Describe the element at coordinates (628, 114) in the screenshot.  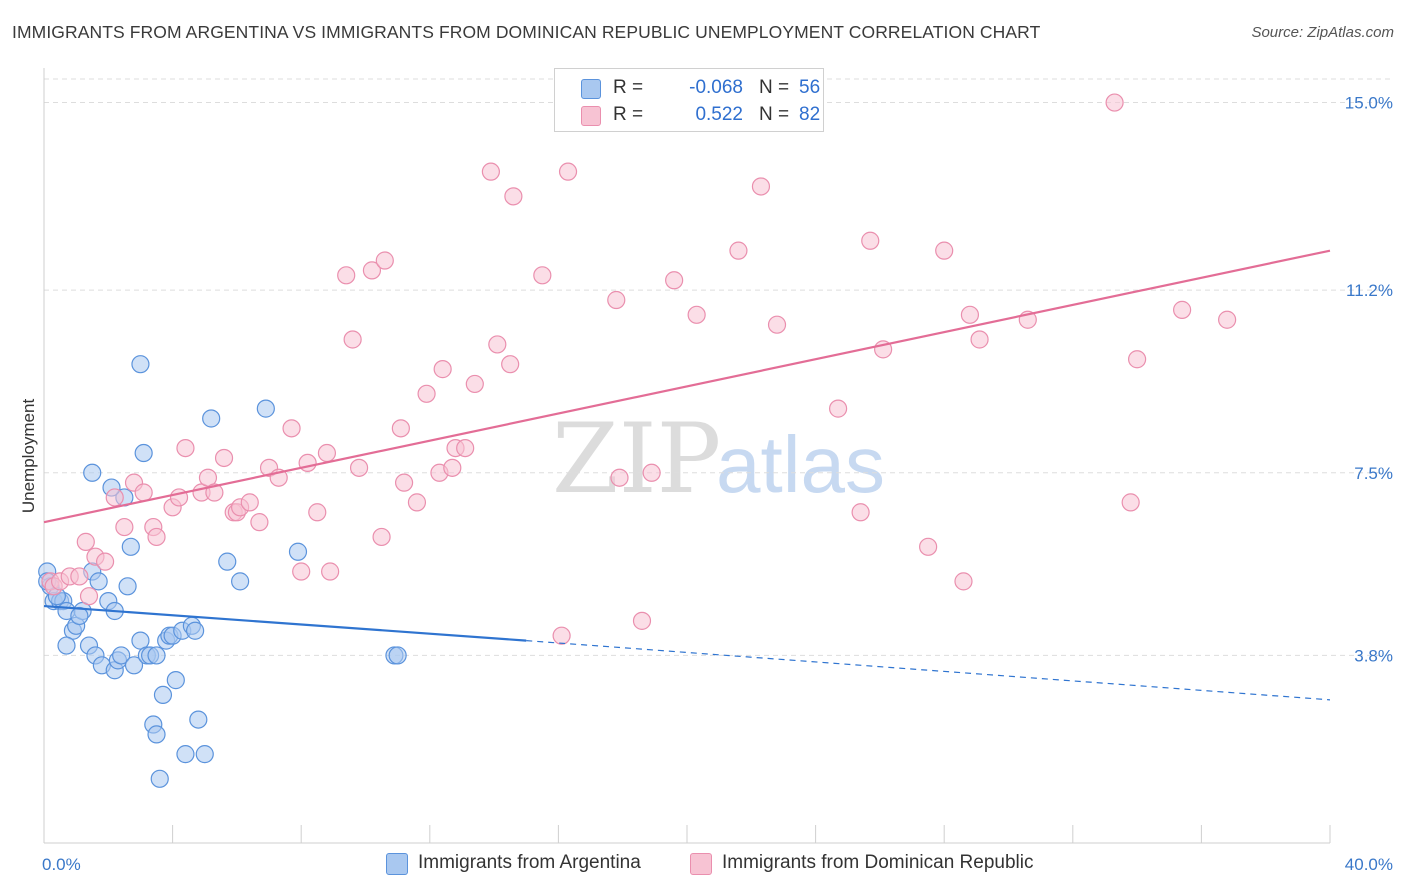
I see `r-label: R =` at that location.